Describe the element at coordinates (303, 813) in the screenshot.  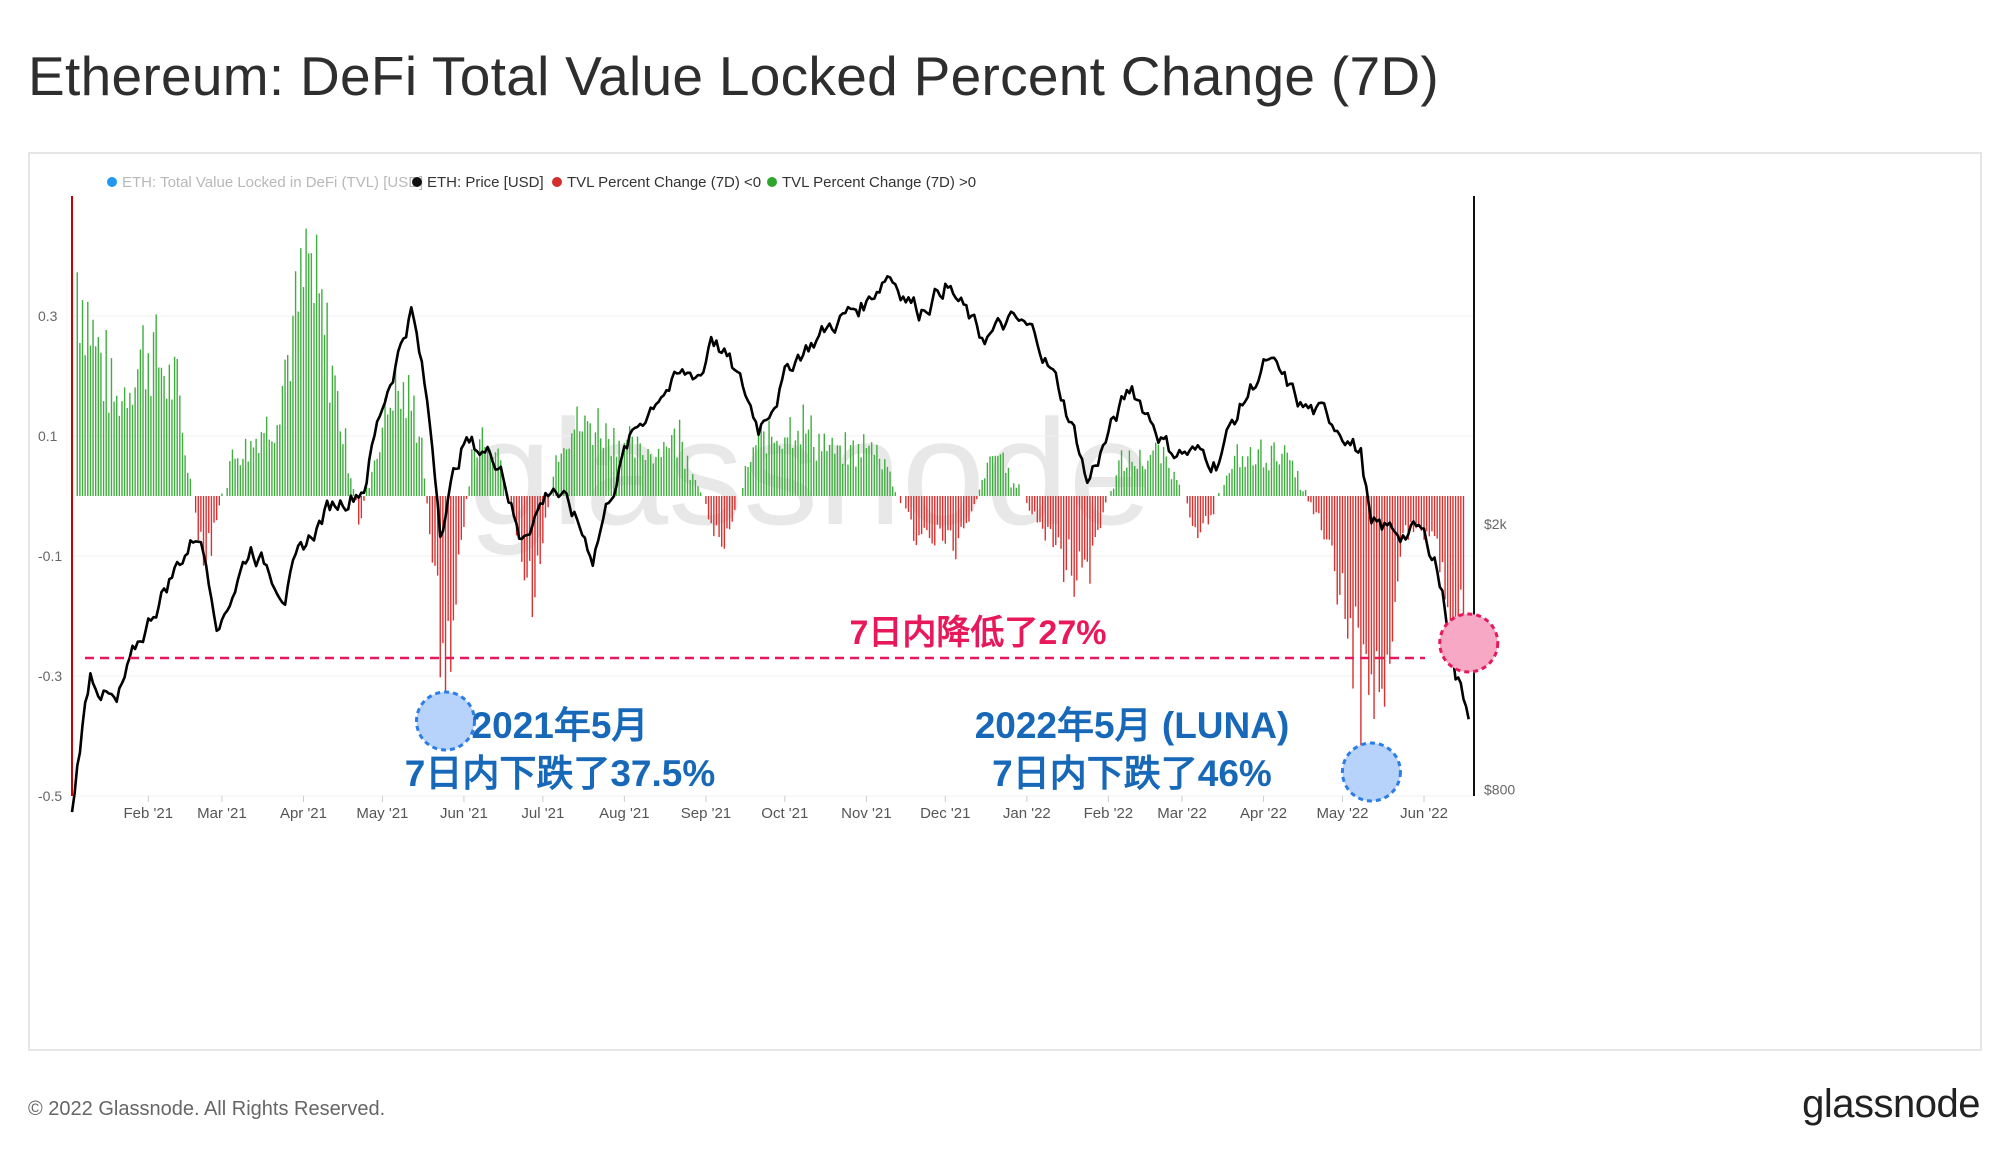
I see `x-tick-label: Apr '21` at that location.